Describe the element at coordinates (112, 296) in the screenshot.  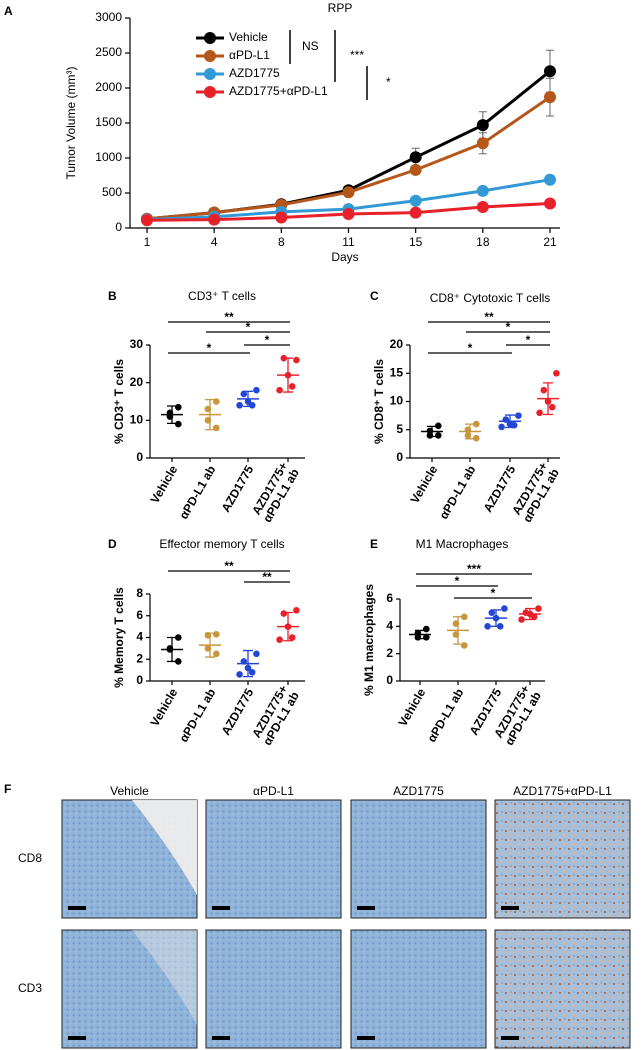
I see `panel-label: B` at that location.